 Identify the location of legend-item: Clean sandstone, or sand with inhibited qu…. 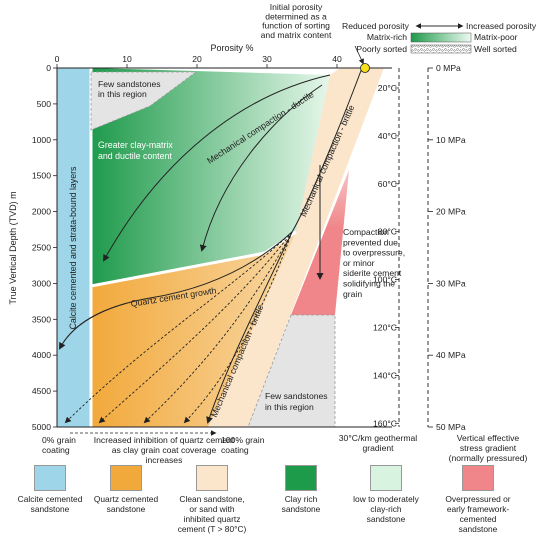
(212, 499).